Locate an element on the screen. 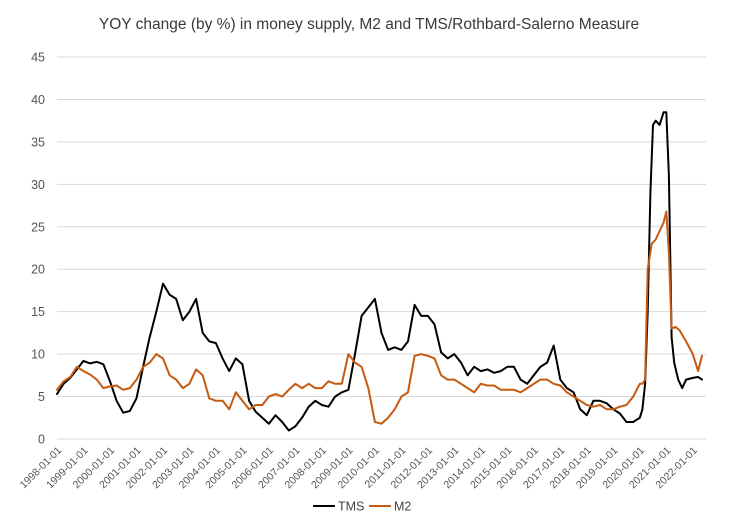  y-tick-label: 5 is located at coordinates (41, 397).